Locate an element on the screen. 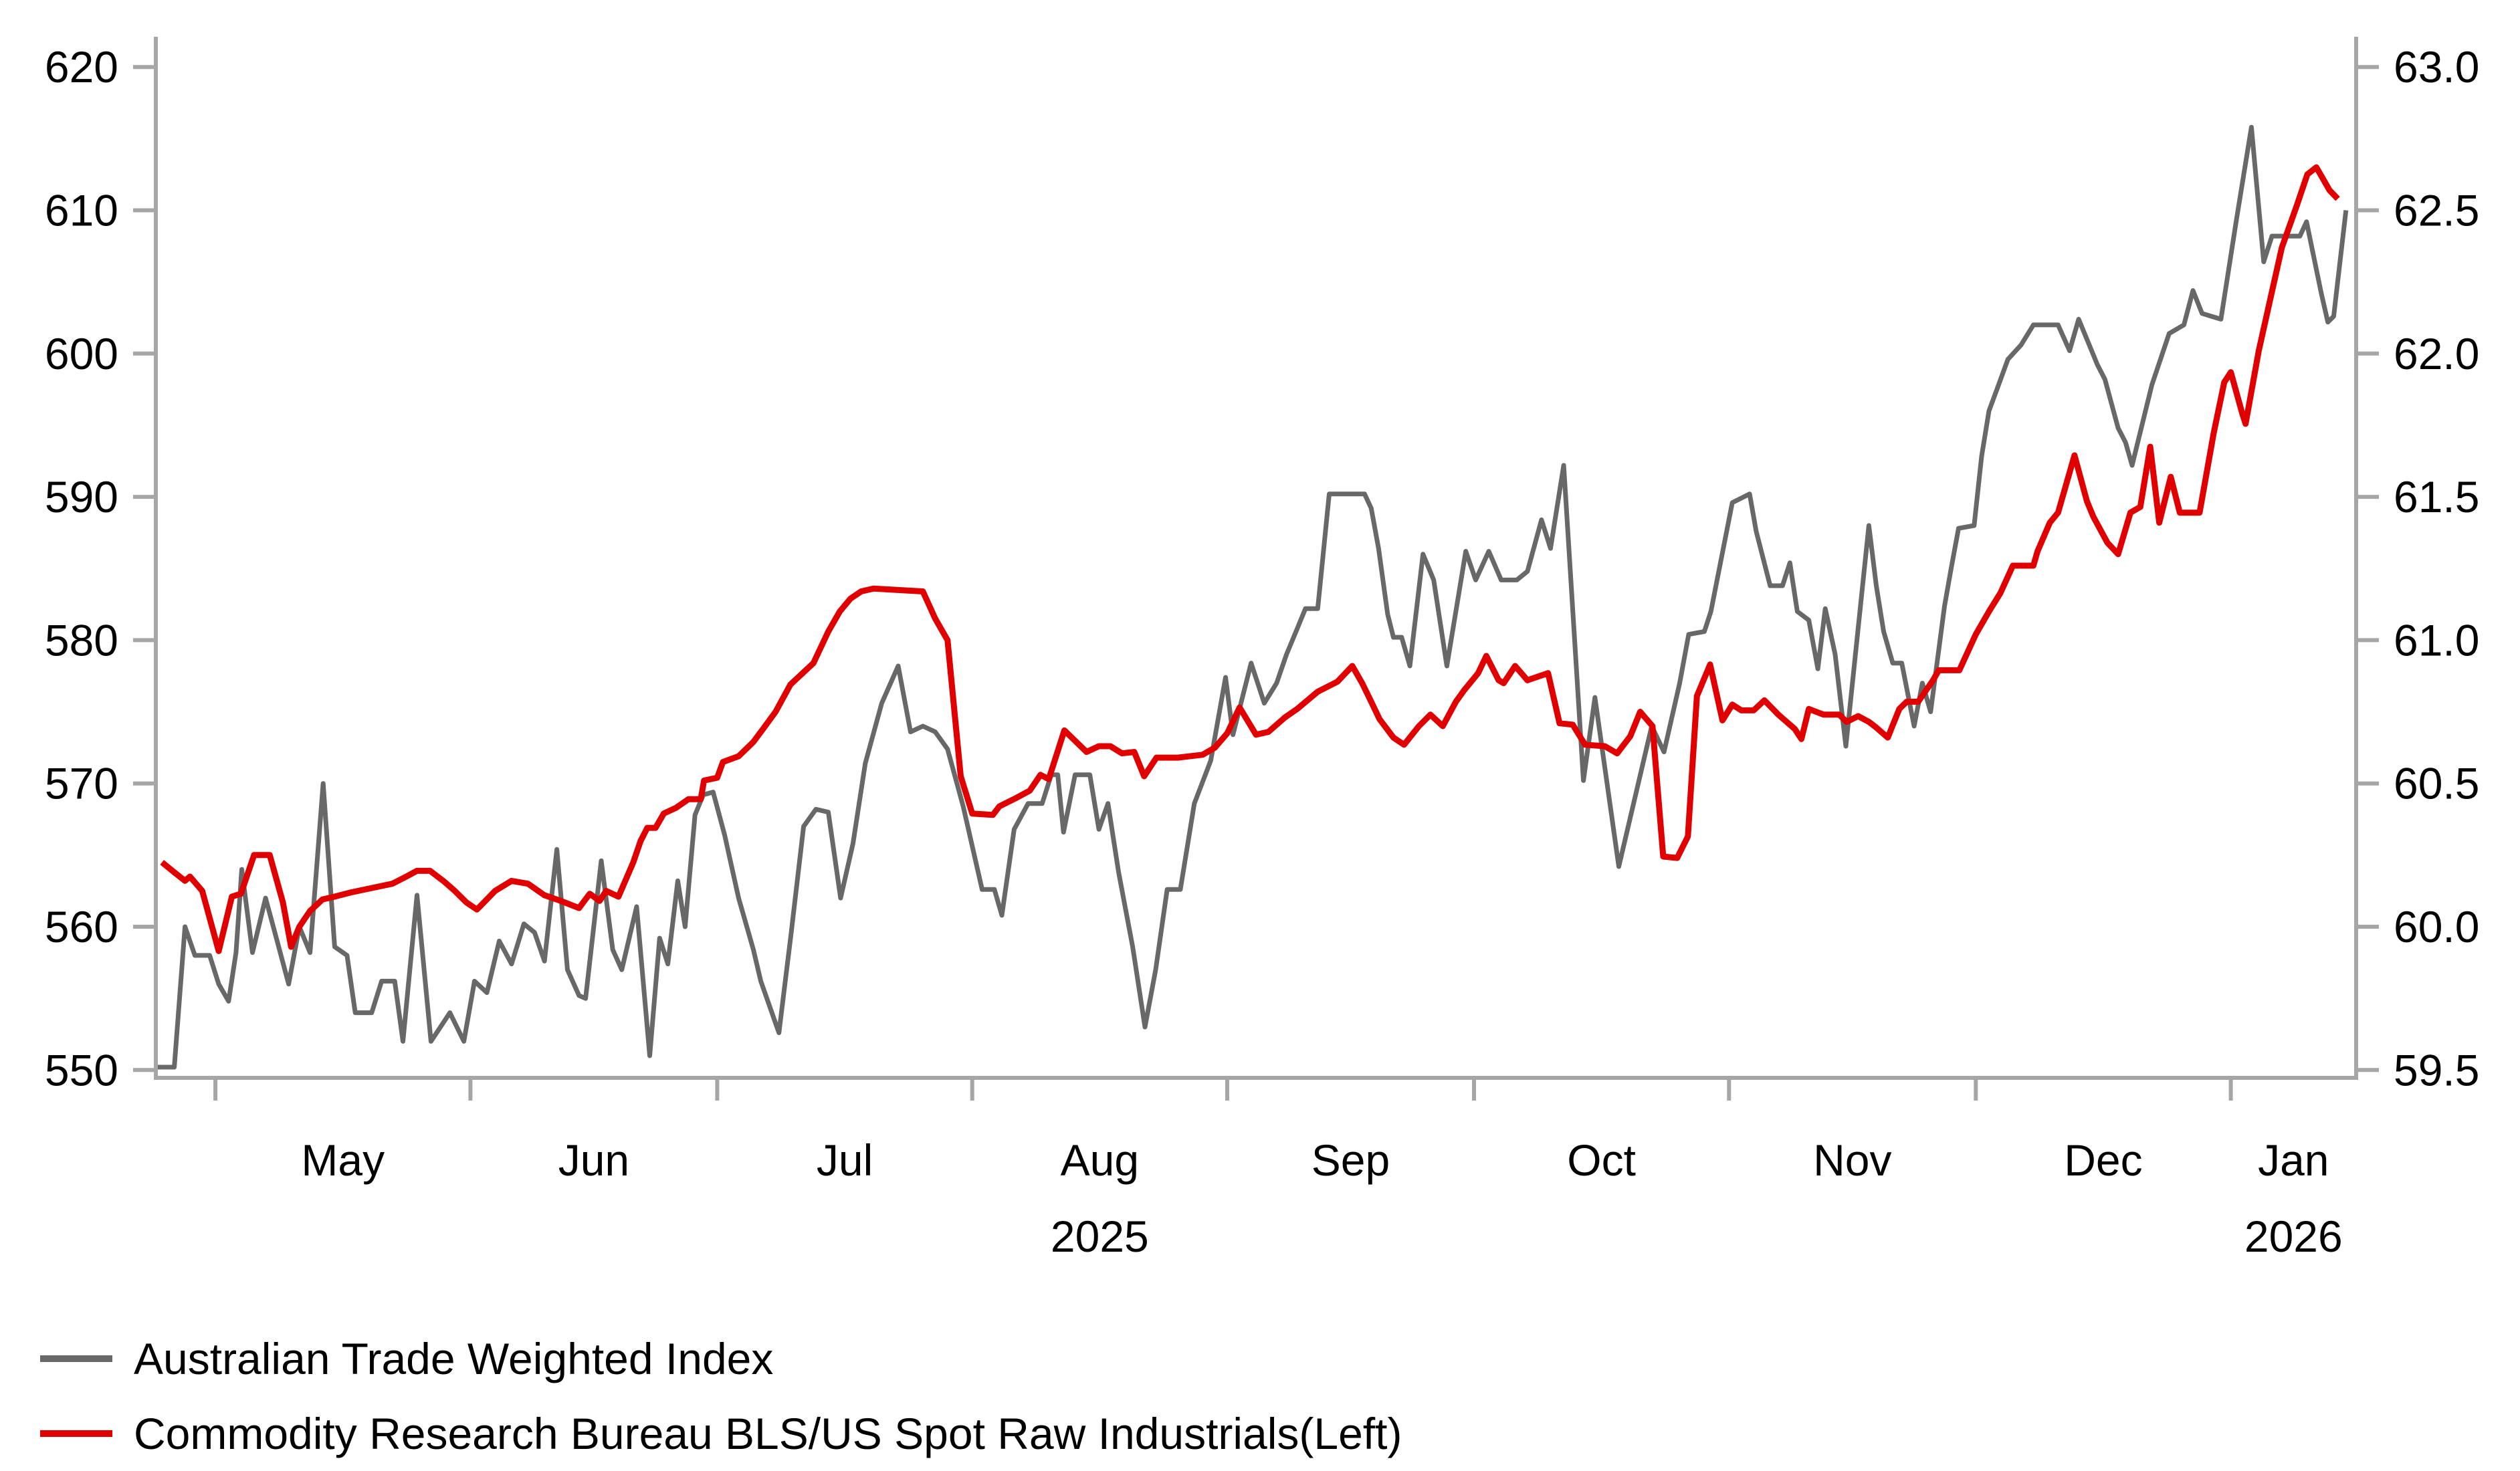 The height and width of the screenshot is (1471, 2520). month-label: Jun is located at coordinates (593, 1160).